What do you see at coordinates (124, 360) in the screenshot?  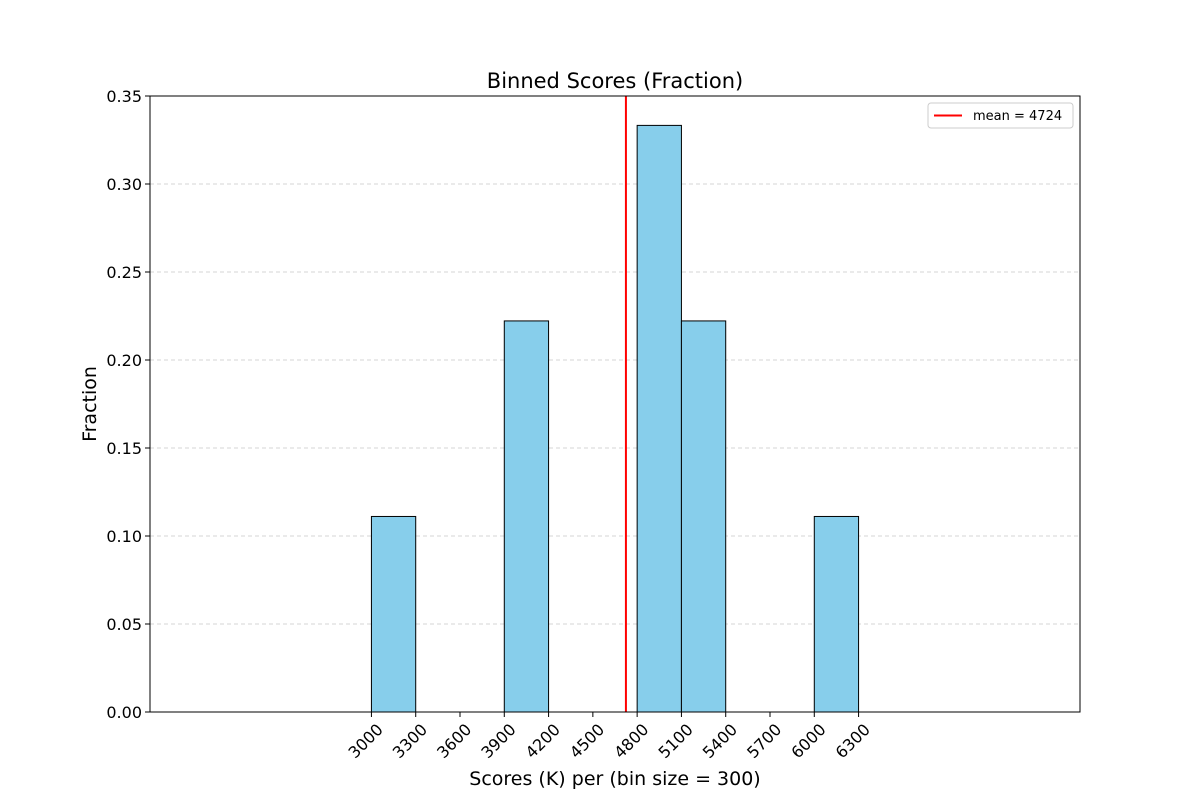 I see `y-tick-label: 0.20` at bounding box center [124, 360].